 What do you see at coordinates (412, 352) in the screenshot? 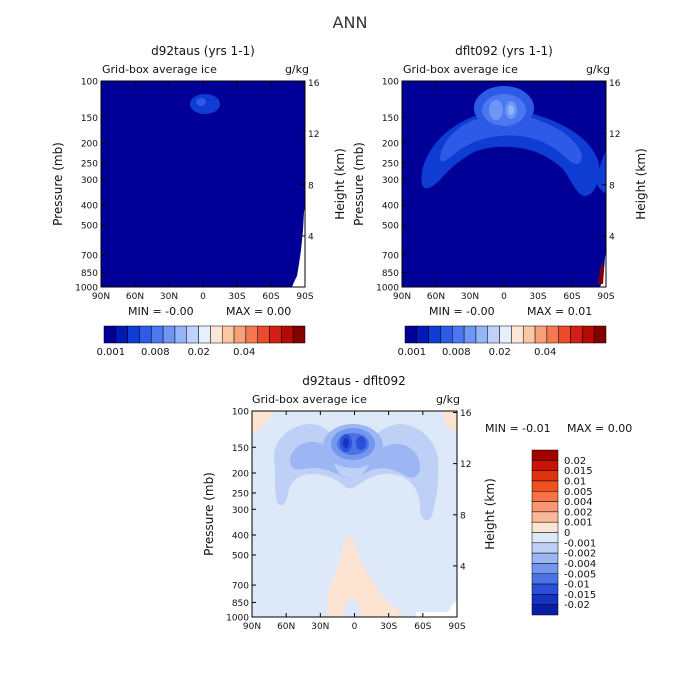
I see `colorbar-label: 0.001` at bounding box center [412, 352].